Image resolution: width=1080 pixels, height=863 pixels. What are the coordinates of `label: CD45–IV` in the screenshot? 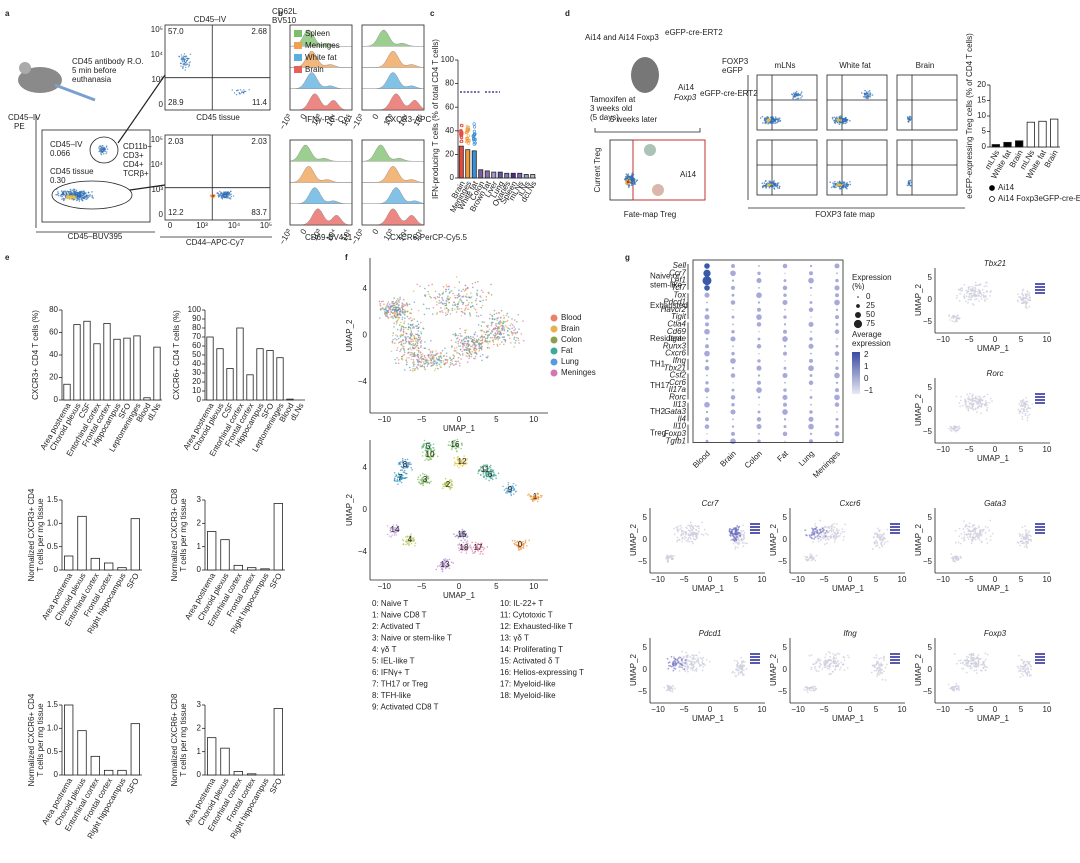 It's located at (210, 19).